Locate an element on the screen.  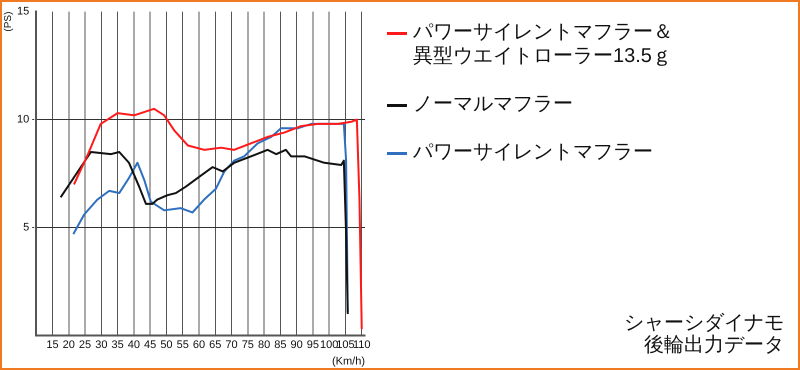
x-tick-label: 20 is located at coordinates (68, 345).